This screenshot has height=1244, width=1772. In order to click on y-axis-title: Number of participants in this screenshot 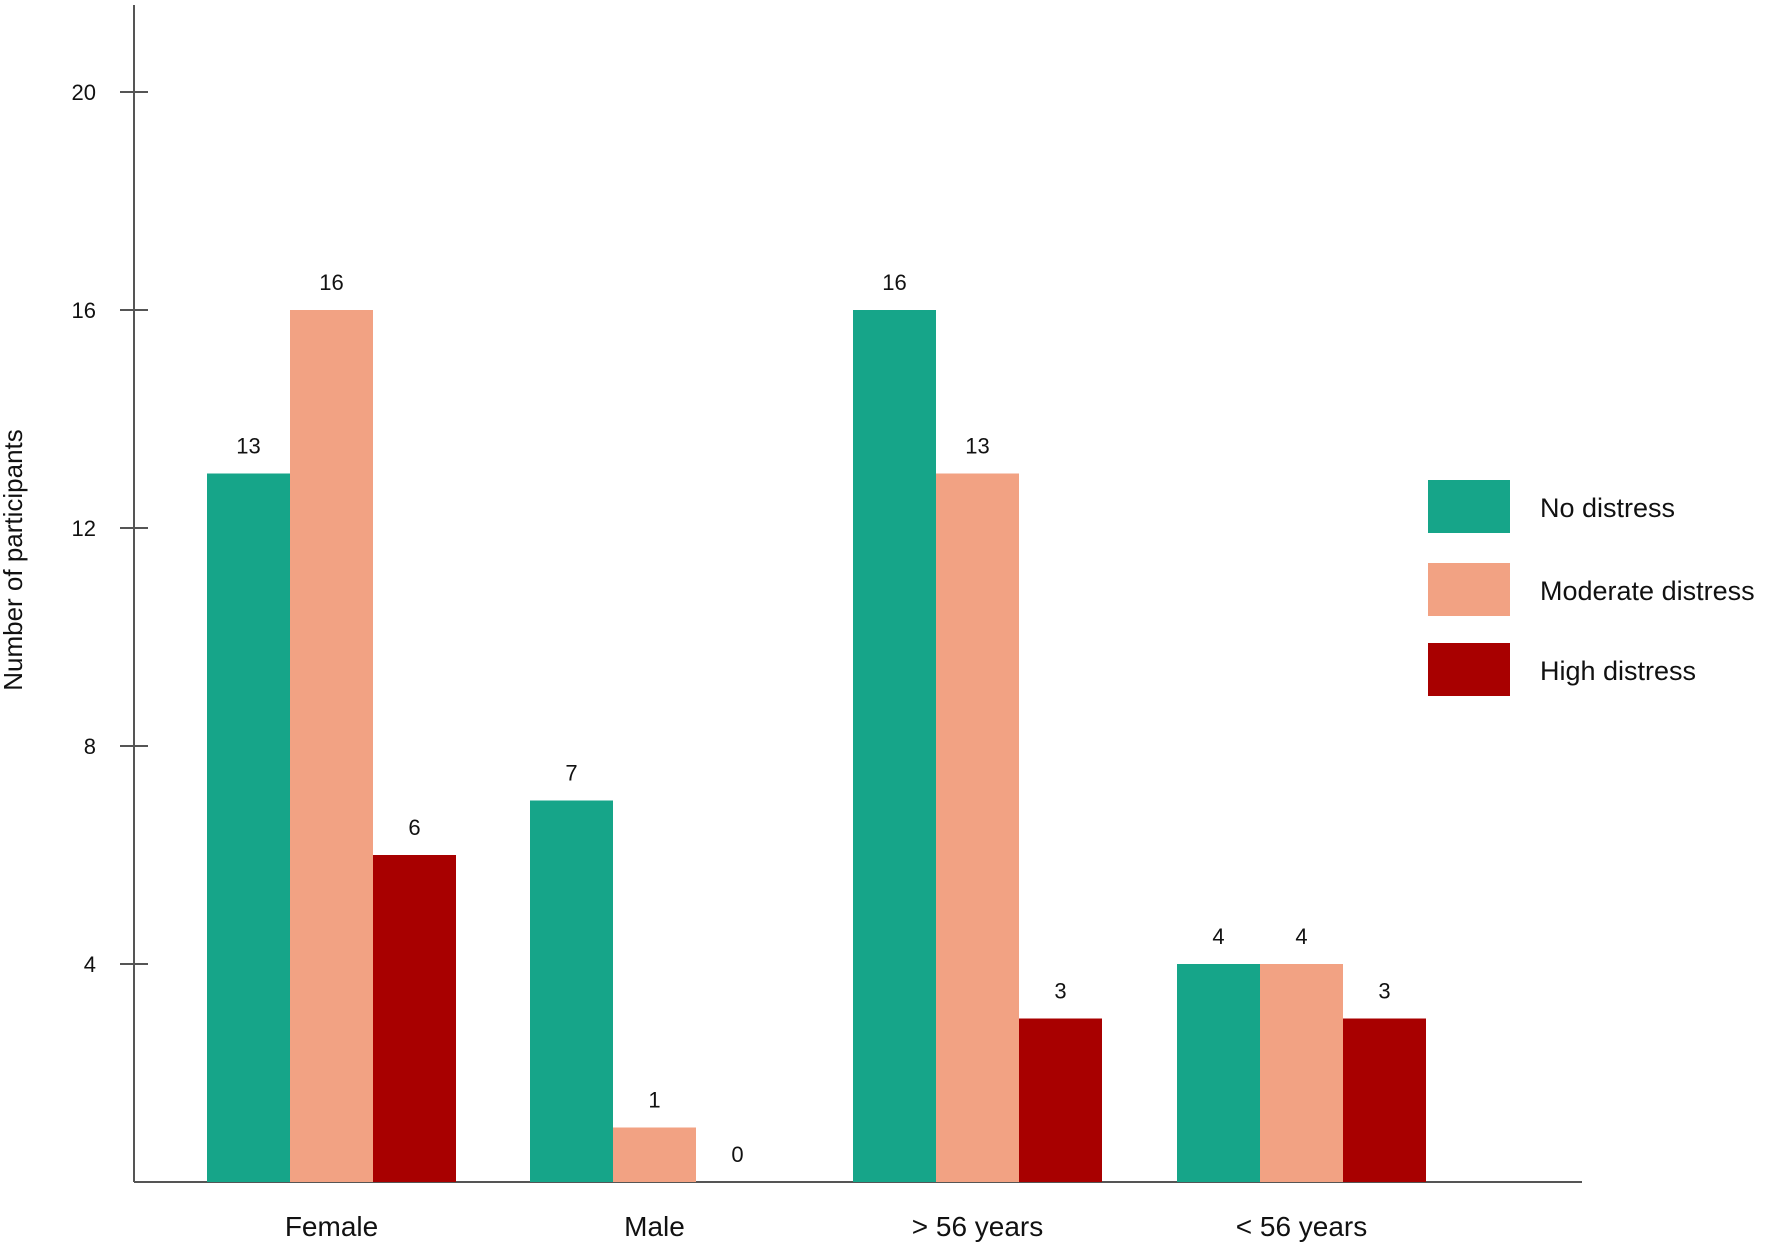, I will do `click(14, 560)`.